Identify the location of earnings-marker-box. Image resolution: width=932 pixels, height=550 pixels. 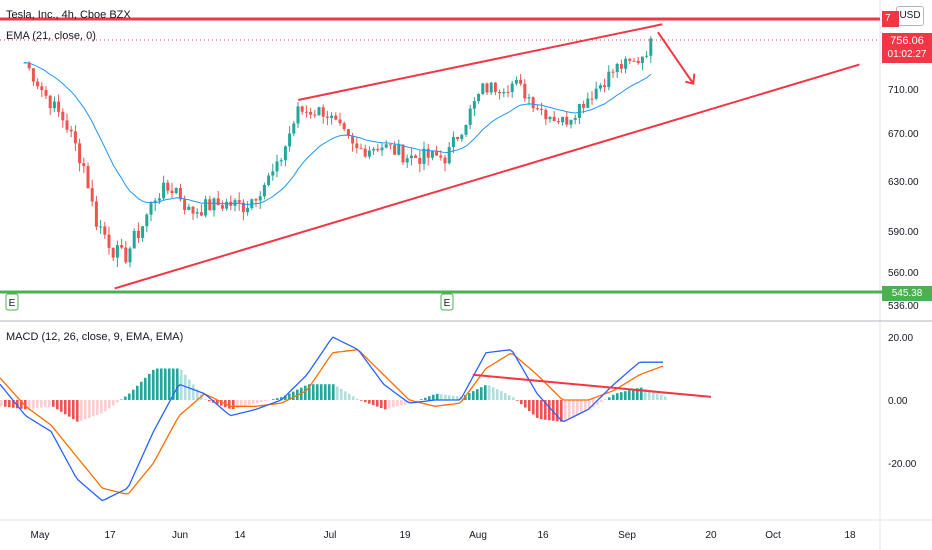
(447, 302).